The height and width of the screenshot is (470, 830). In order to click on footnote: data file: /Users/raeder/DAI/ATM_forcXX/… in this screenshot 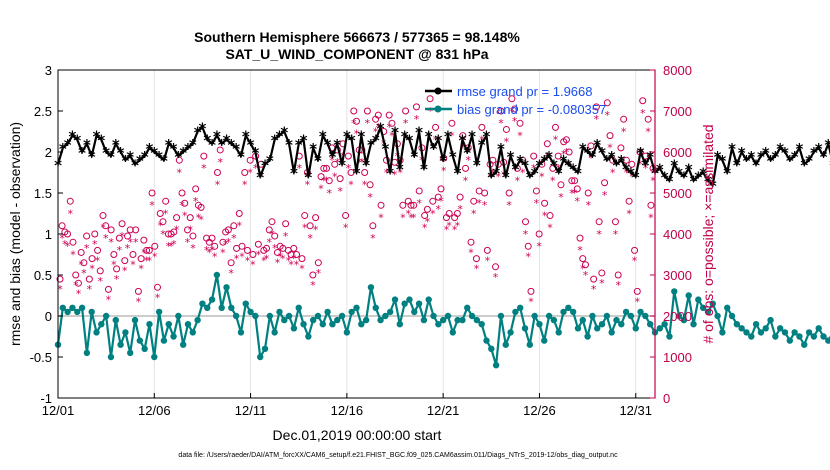, I will do `click(398, 455)`.